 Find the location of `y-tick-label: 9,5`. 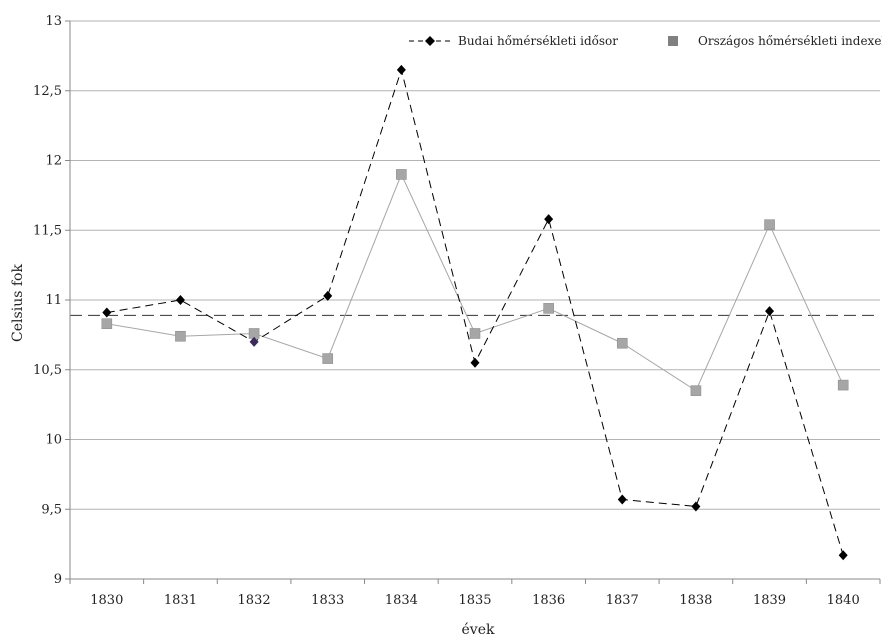

y-tick-label: 9,5 is located at coordinates (51, 509).